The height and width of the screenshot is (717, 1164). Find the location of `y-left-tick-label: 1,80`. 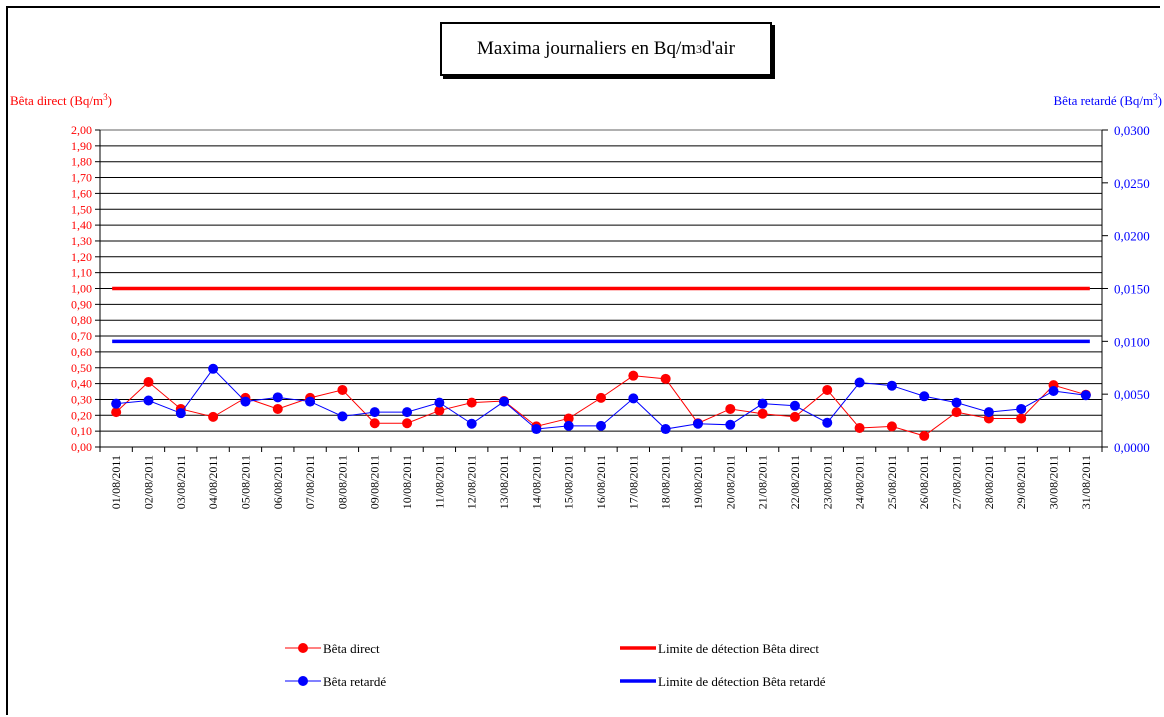

y-left-tick-label: 1,80 is located at coordinates (81, 162).